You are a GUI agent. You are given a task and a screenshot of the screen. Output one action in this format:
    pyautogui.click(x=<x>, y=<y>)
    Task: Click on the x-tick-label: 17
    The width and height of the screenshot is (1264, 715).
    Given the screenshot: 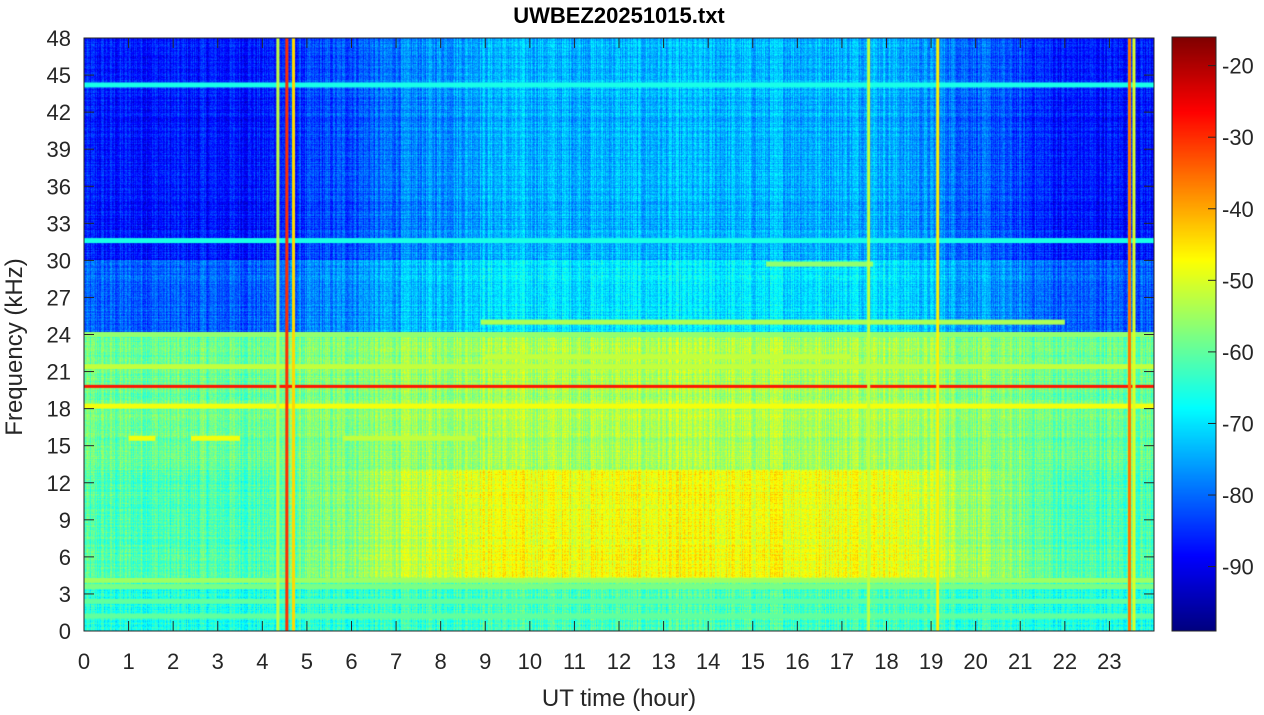 What is the action you would take?
    pyautogui.click(x=842, y=661)
    